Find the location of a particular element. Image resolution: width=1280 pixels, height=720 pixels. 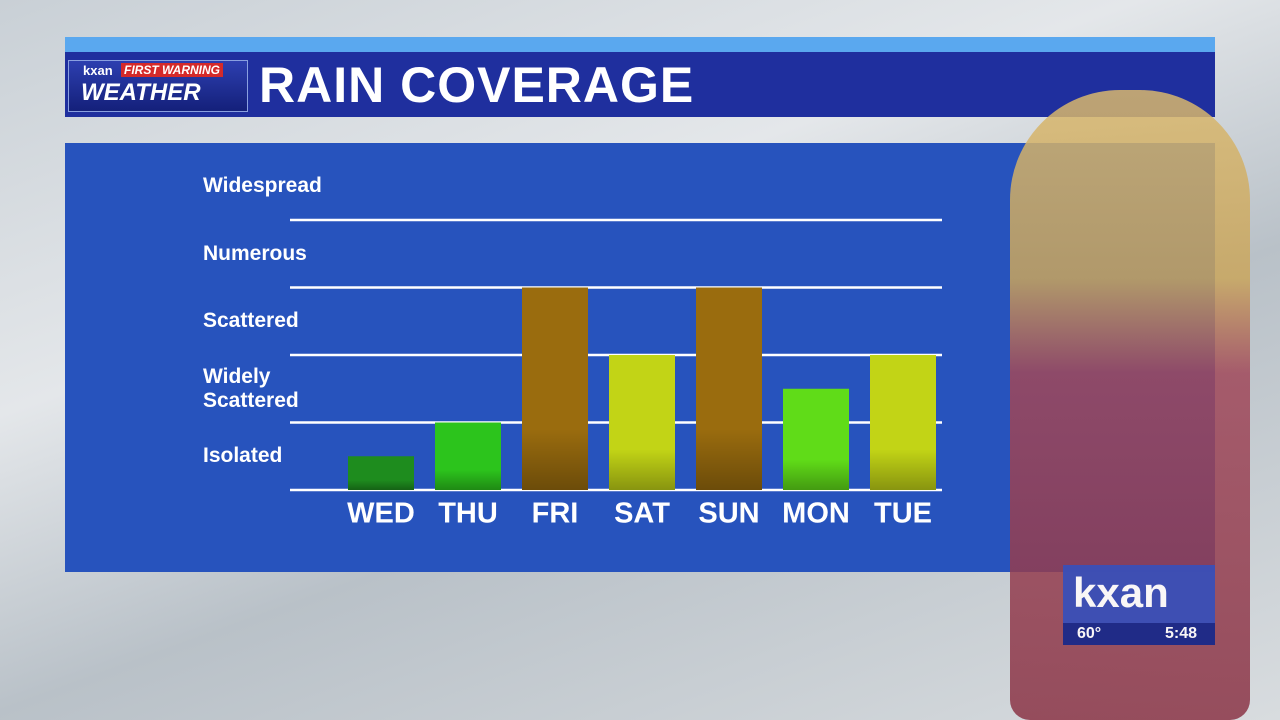

y-tick-label: Scattered is located at coordinates (251, 321).